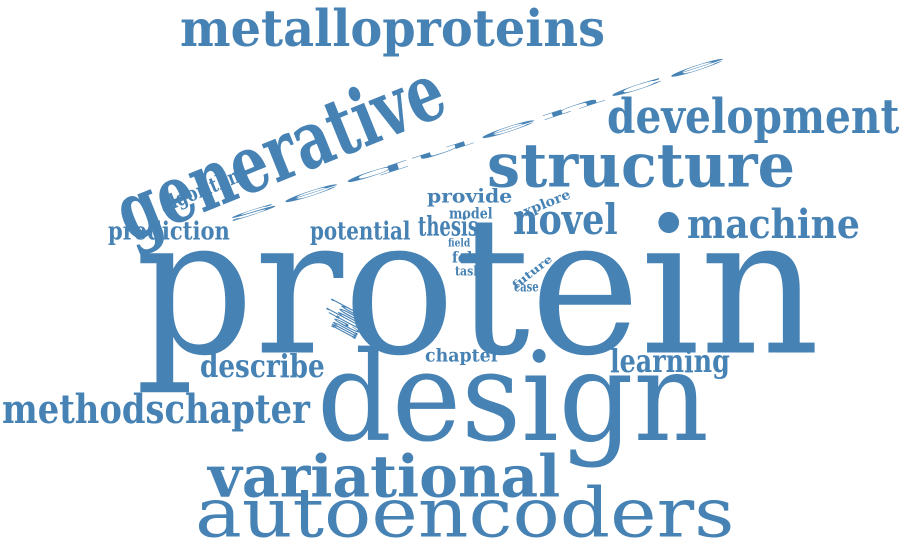 The height and width of the screenshot is (551, 900). I want to click on word-development: development, so click(753, 117).